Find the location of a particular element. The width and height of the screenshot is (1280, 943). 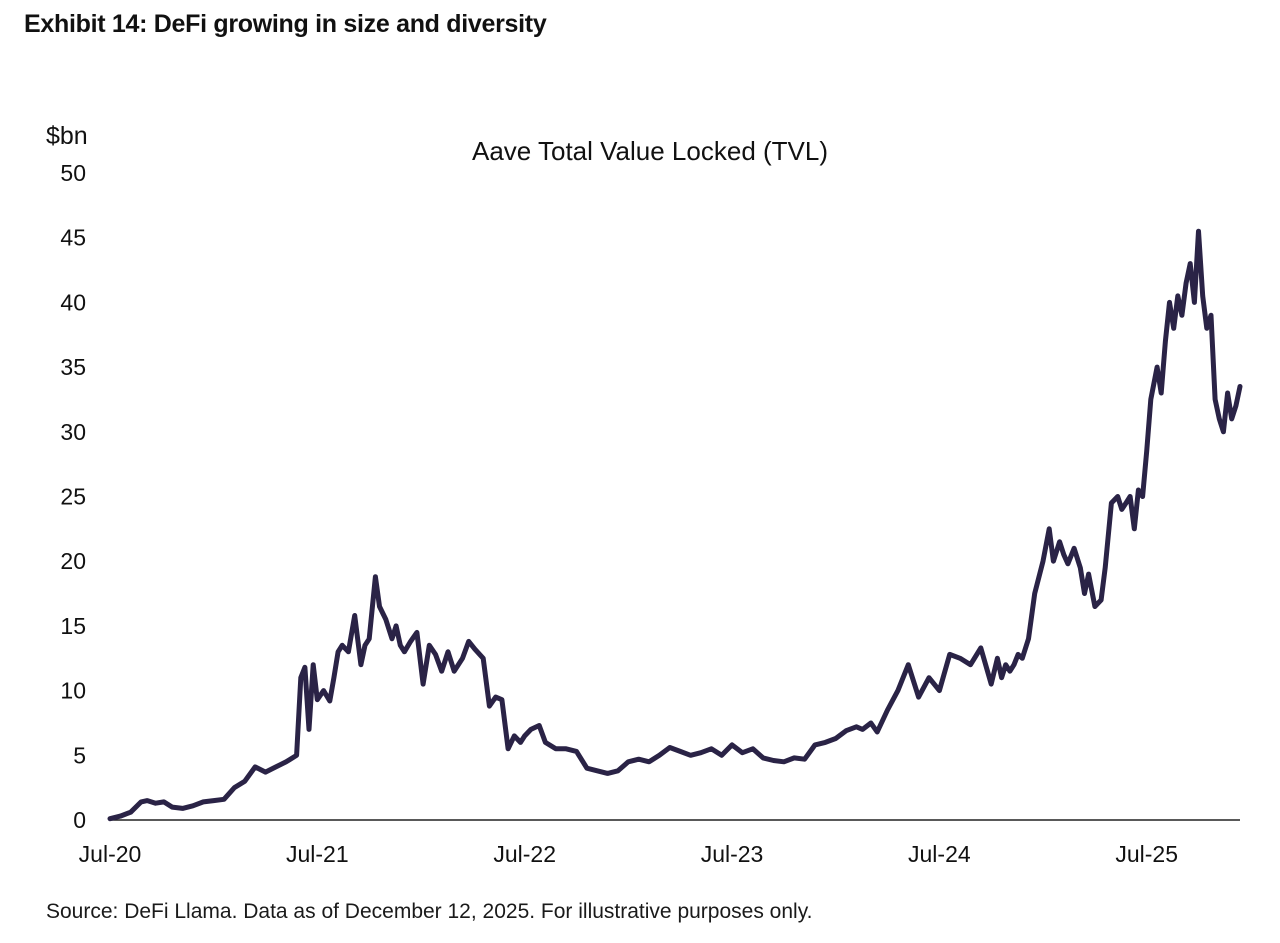

y-tick-label: 15 is located at coordinates (73, 626).